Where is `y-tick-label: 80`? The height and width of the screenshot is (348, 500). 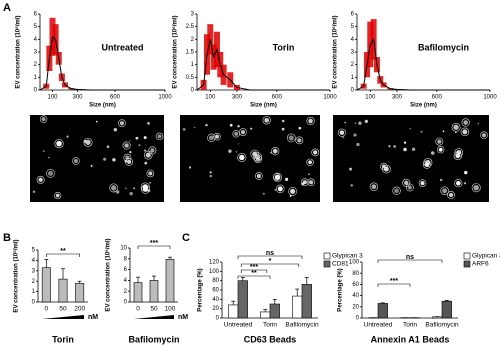
y-tick-label: 80 is located at coordinates (215, 281).